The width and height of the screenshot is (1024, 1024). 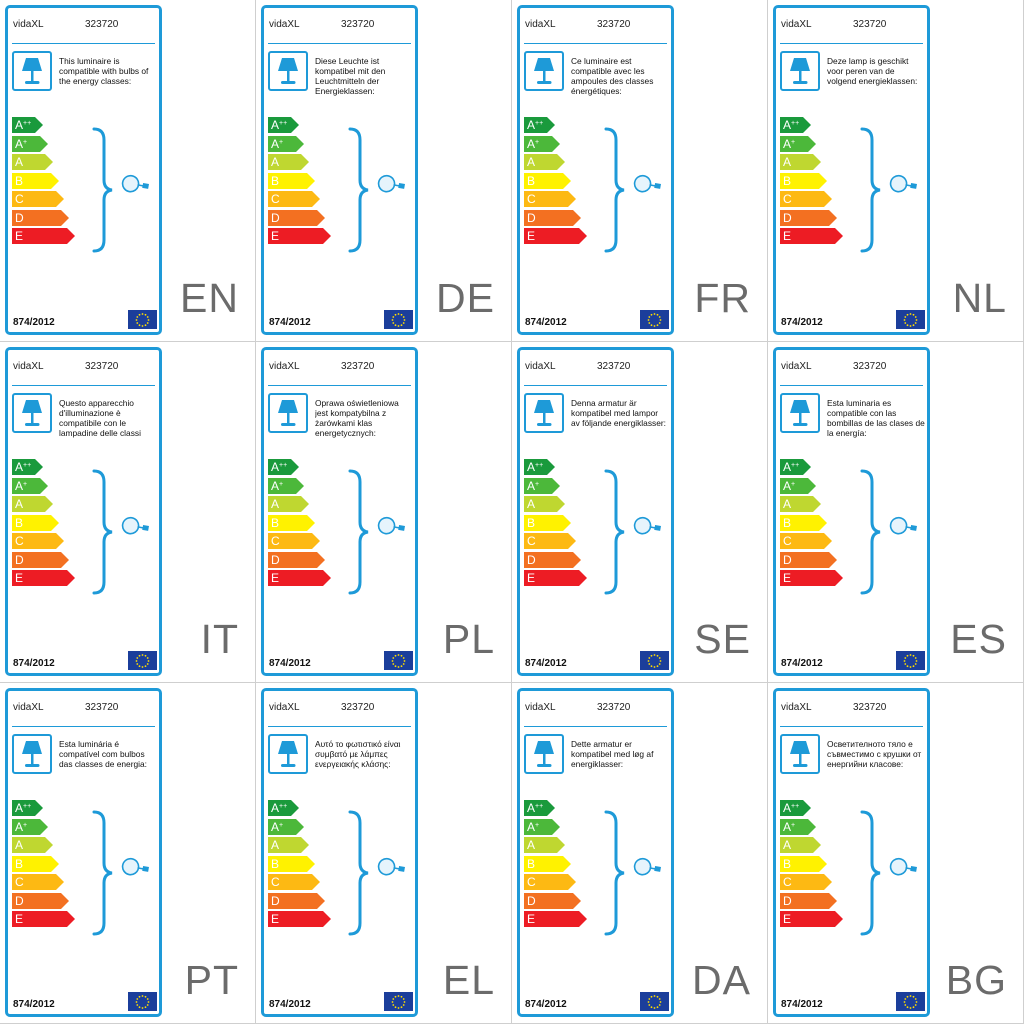 What do you see at coordinates (468, 639) in the screenshot?
I see `language-code: PL` at bounding box center [468, 639].